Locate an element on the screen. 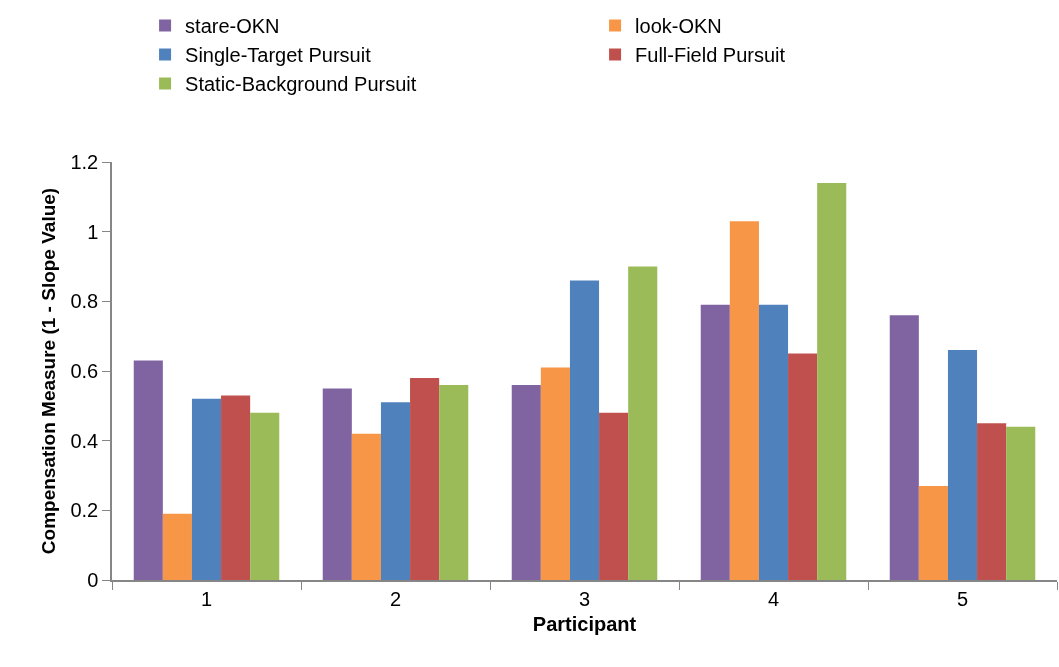  y-tick-label: 0.8 is located at coordinates (84, 301).